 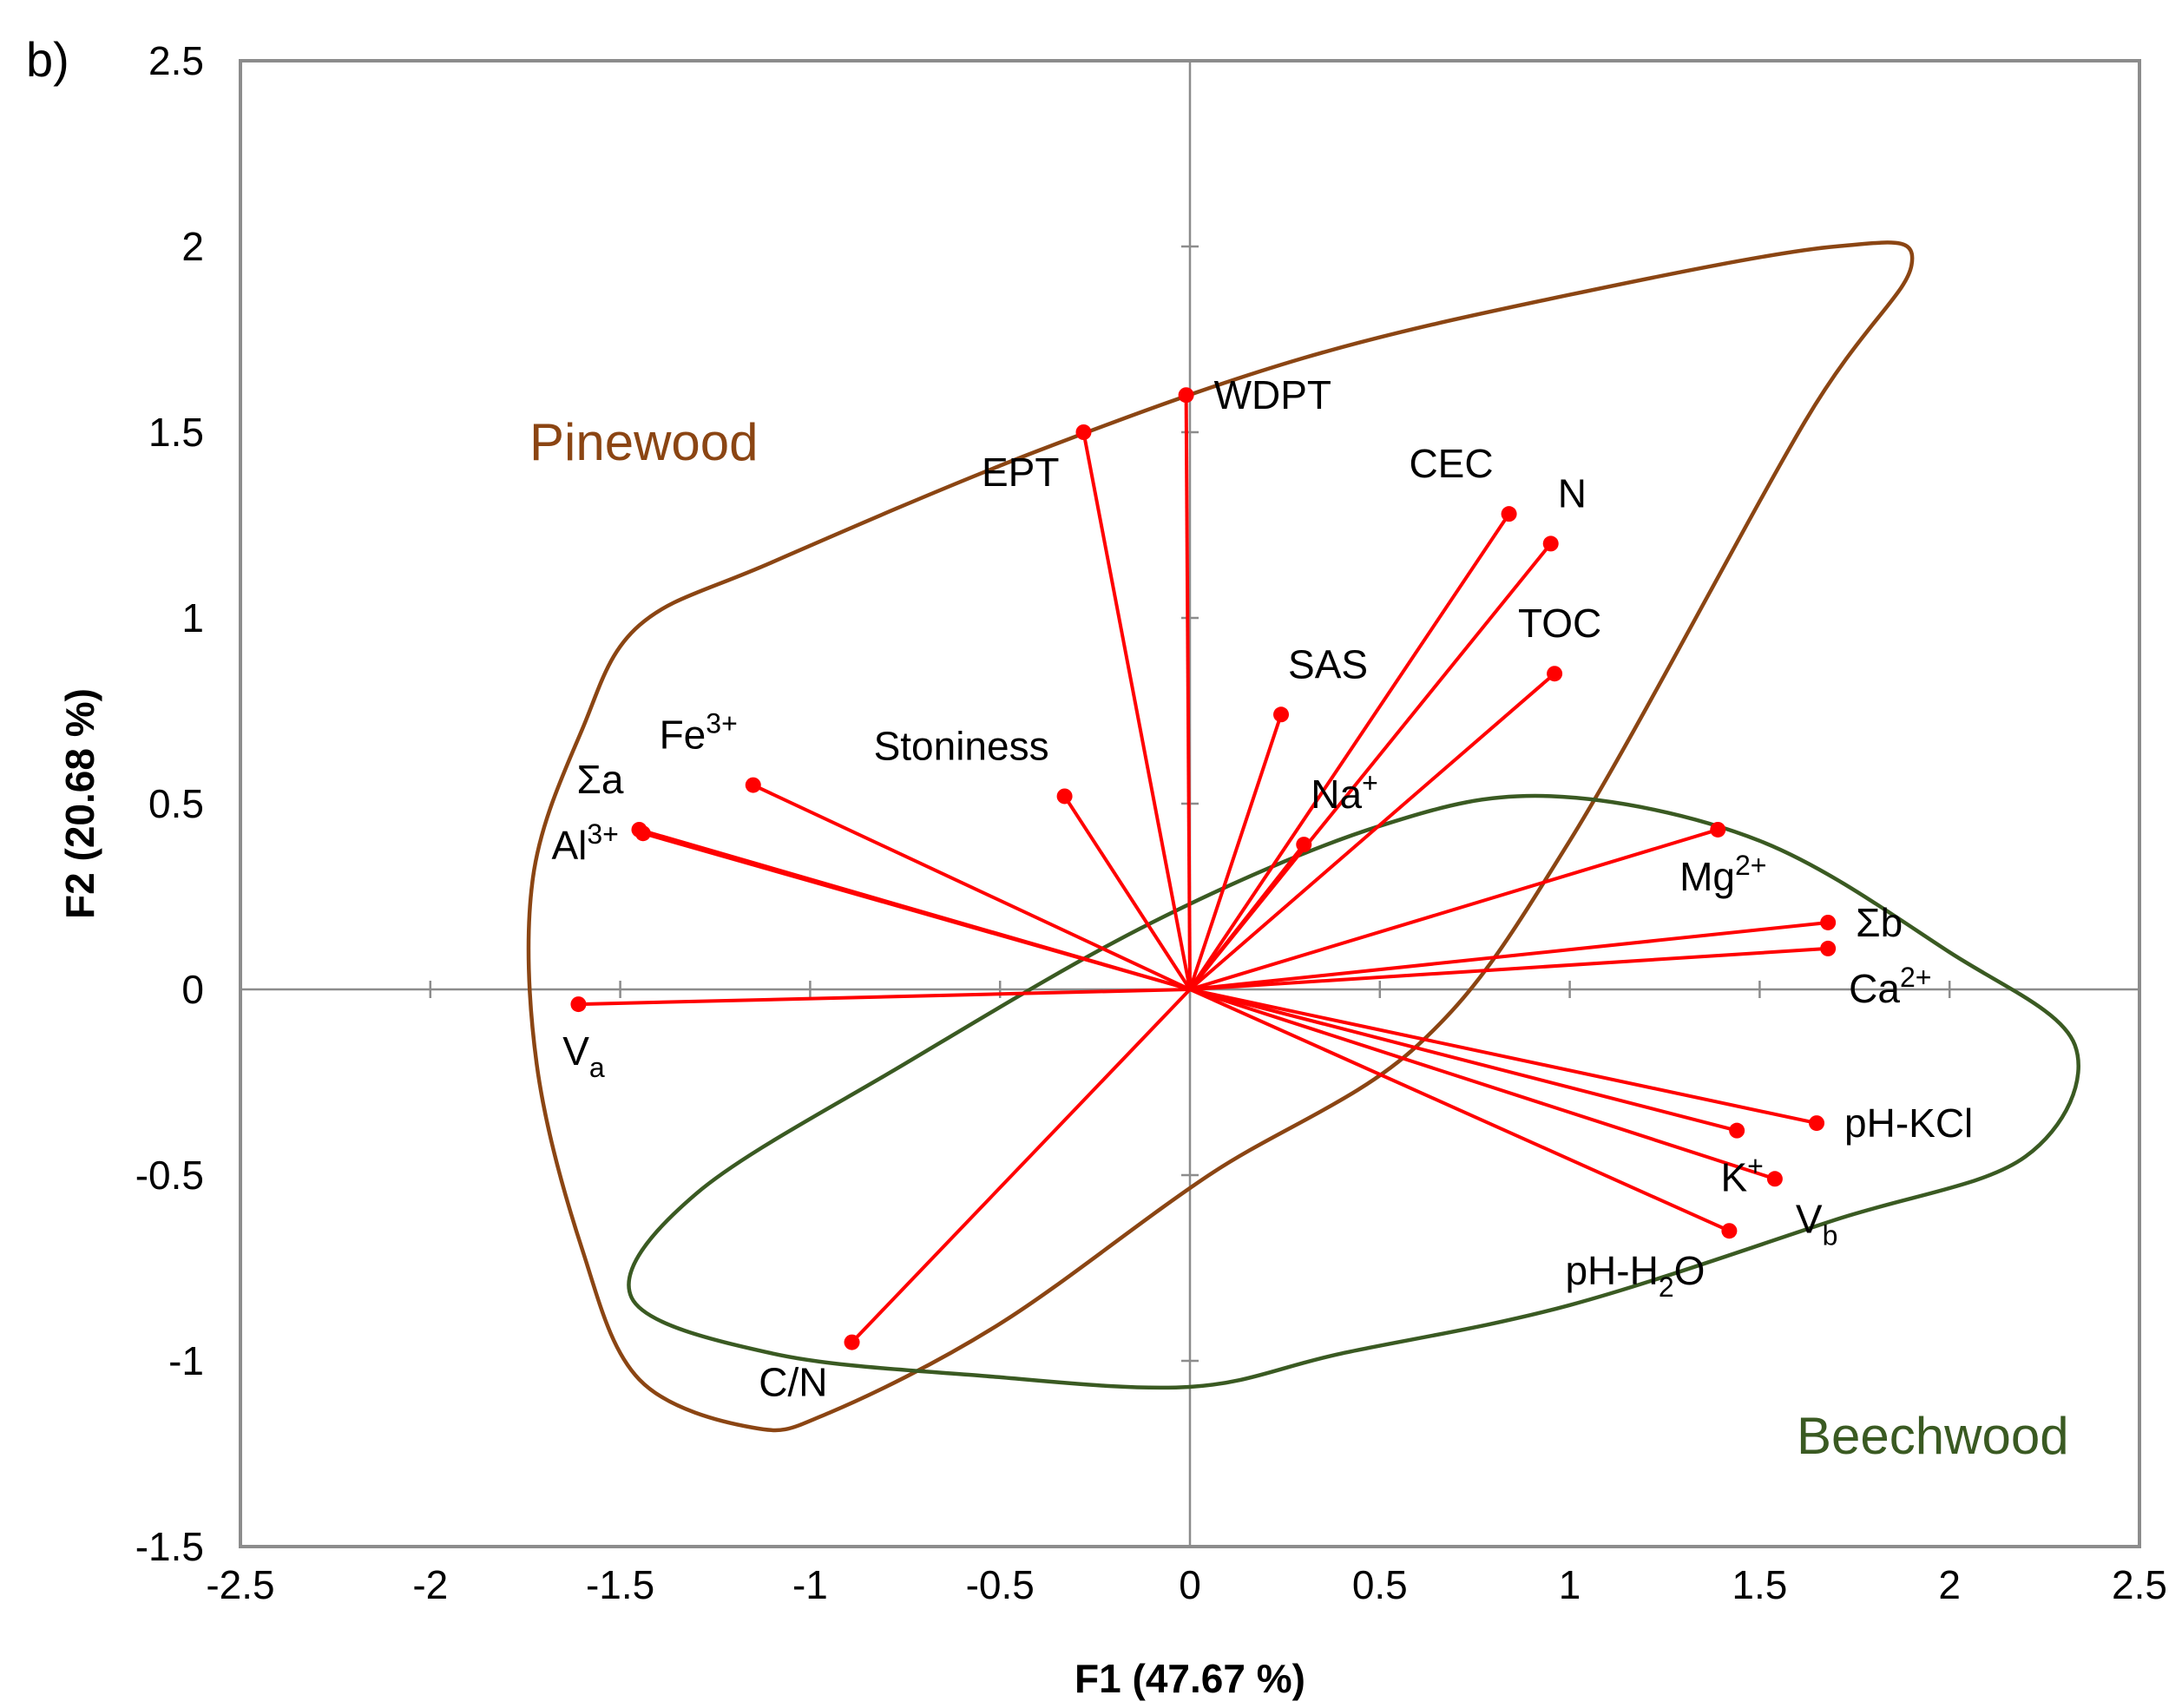 What do you see at coordinates (2139, 1584) in the screenshot?
I see `x-tick-label: 2.5` at bounding box center [2139, 1584].